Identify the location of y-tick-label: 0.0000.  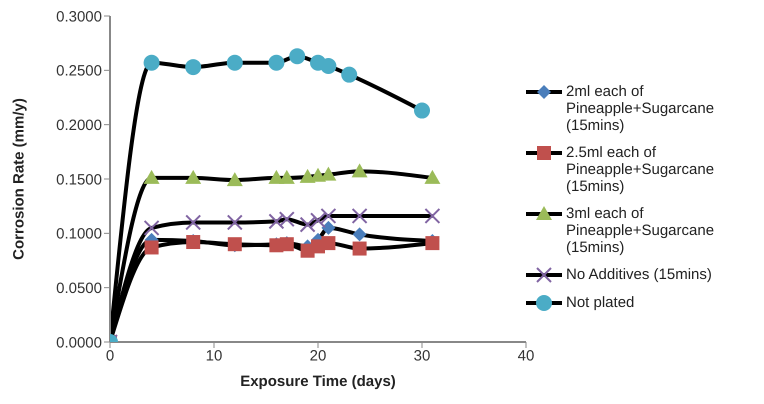
(79, 343).